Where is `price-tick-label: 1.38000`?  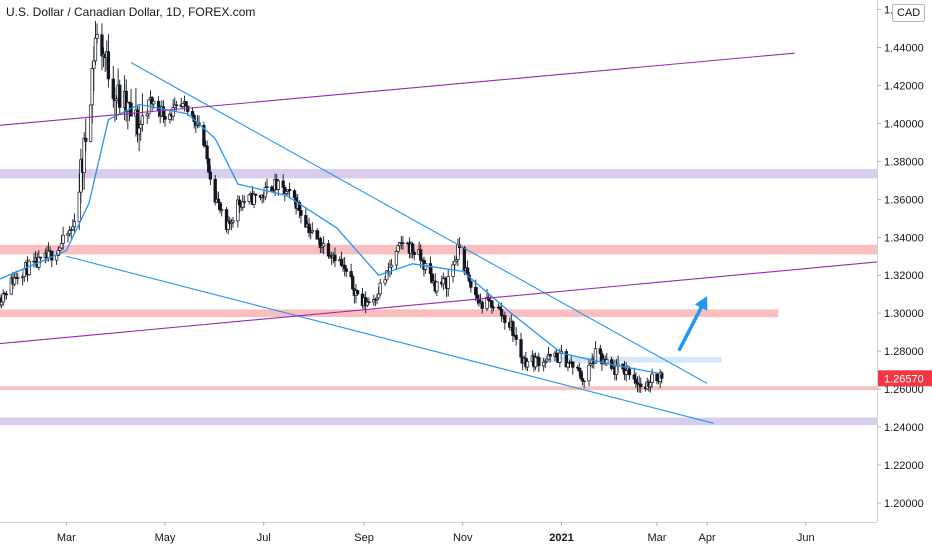
price-tick-label: 1.38000 is located at coordinates (904, 162).